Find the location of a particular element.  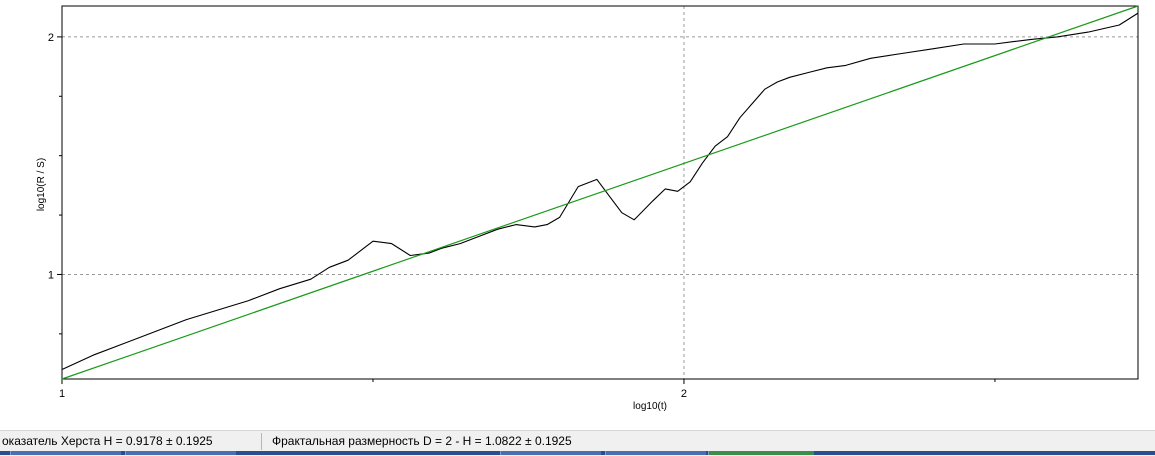

taskbar is located at coordinates (577, 453).